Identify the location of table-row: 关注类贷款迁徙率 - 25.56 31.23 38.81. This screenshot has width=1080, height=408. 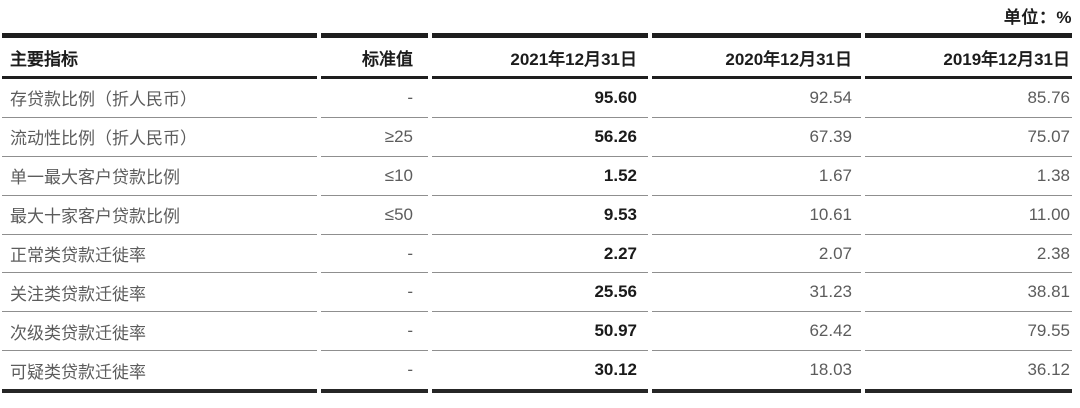
(537, 293).